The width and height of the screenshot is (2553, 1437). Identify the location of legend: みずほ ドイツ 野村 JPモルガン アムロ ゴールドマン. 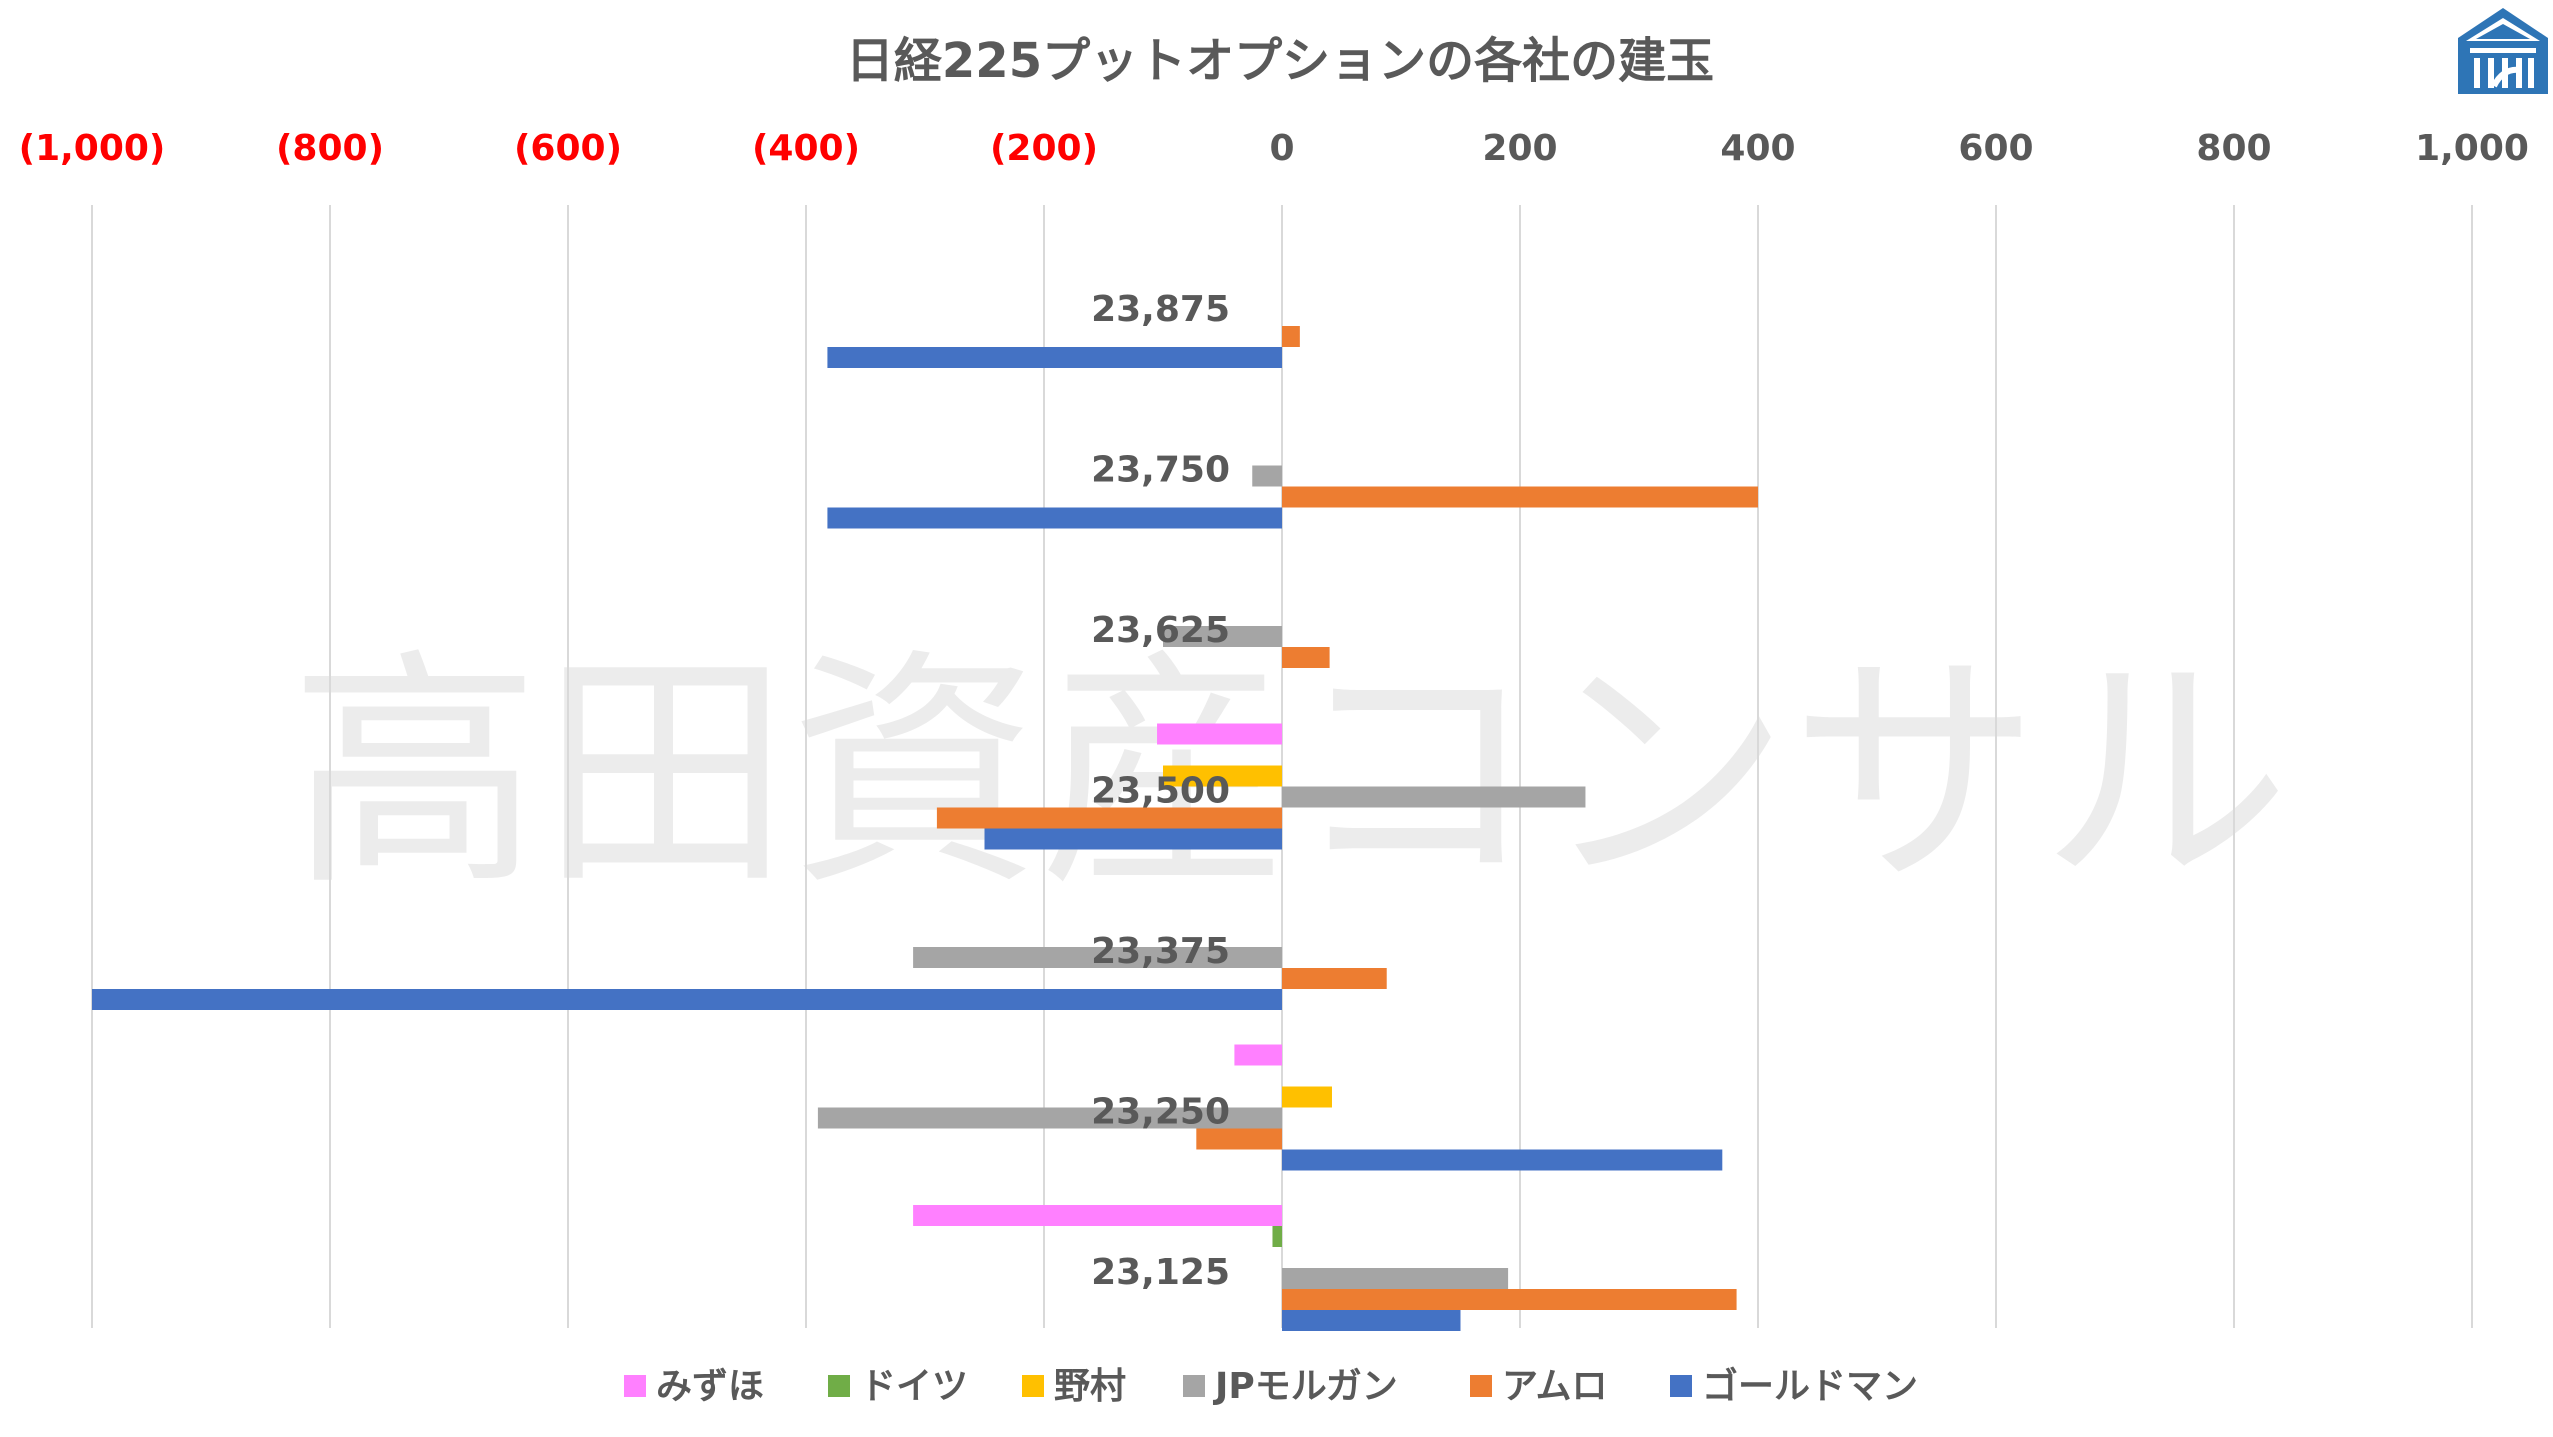
(1271, 1386).